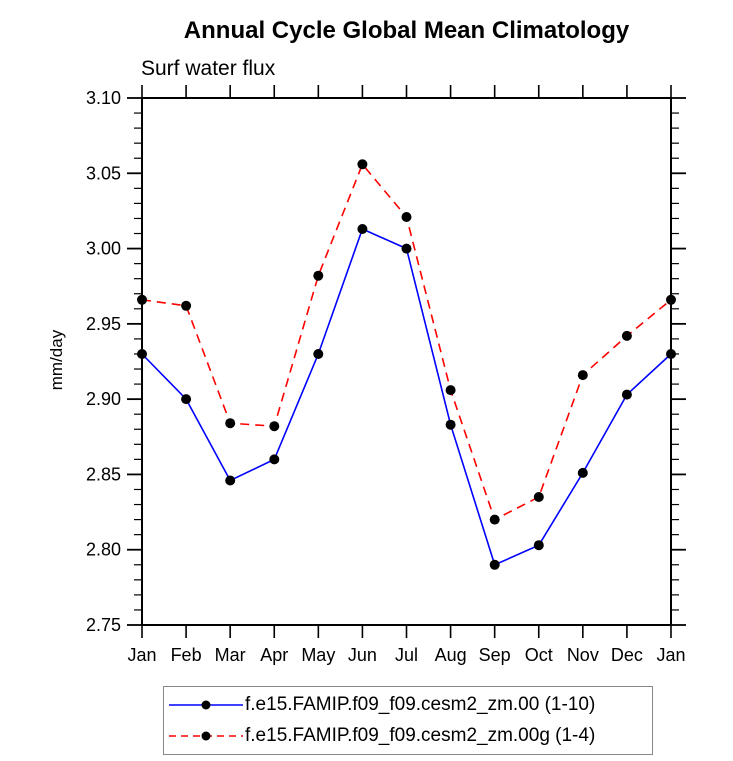 The height and width of the screenshot is (761, 733). What do you see at coordinates (406, 655) in the screenshot?
I see `x-tick-label: Jul` at bounding box center [406, 655].